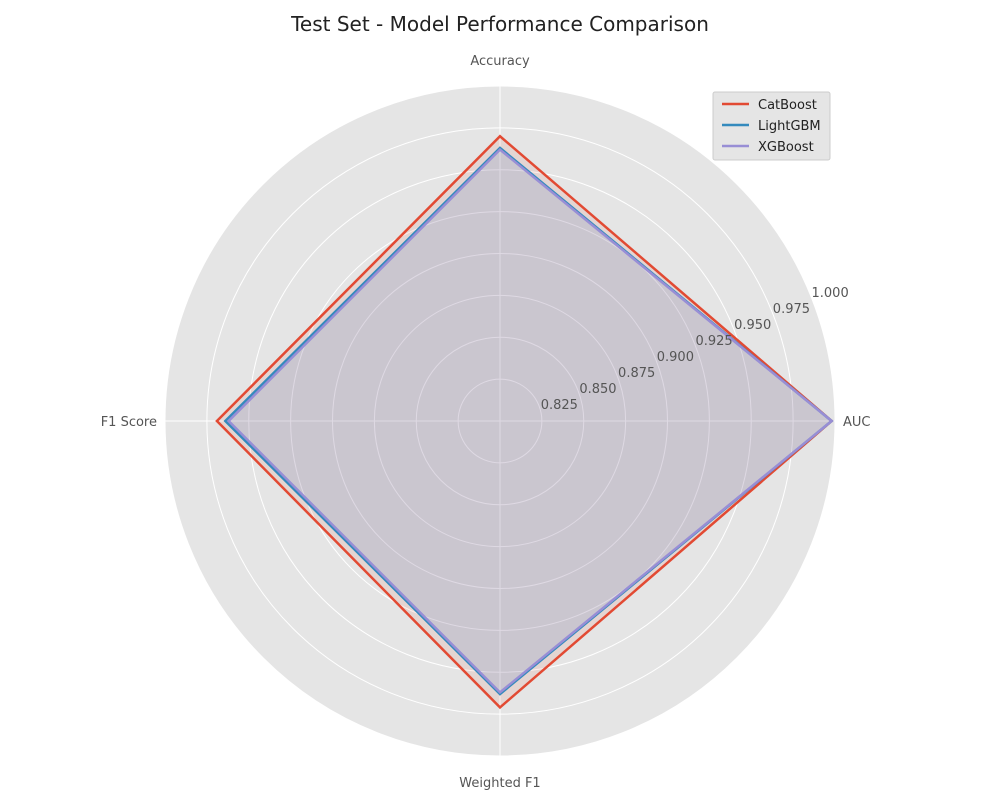  Describe the element at coordinates (559, 405) in the screenshot. I see `radial-tick-label: 0.825` at that location.